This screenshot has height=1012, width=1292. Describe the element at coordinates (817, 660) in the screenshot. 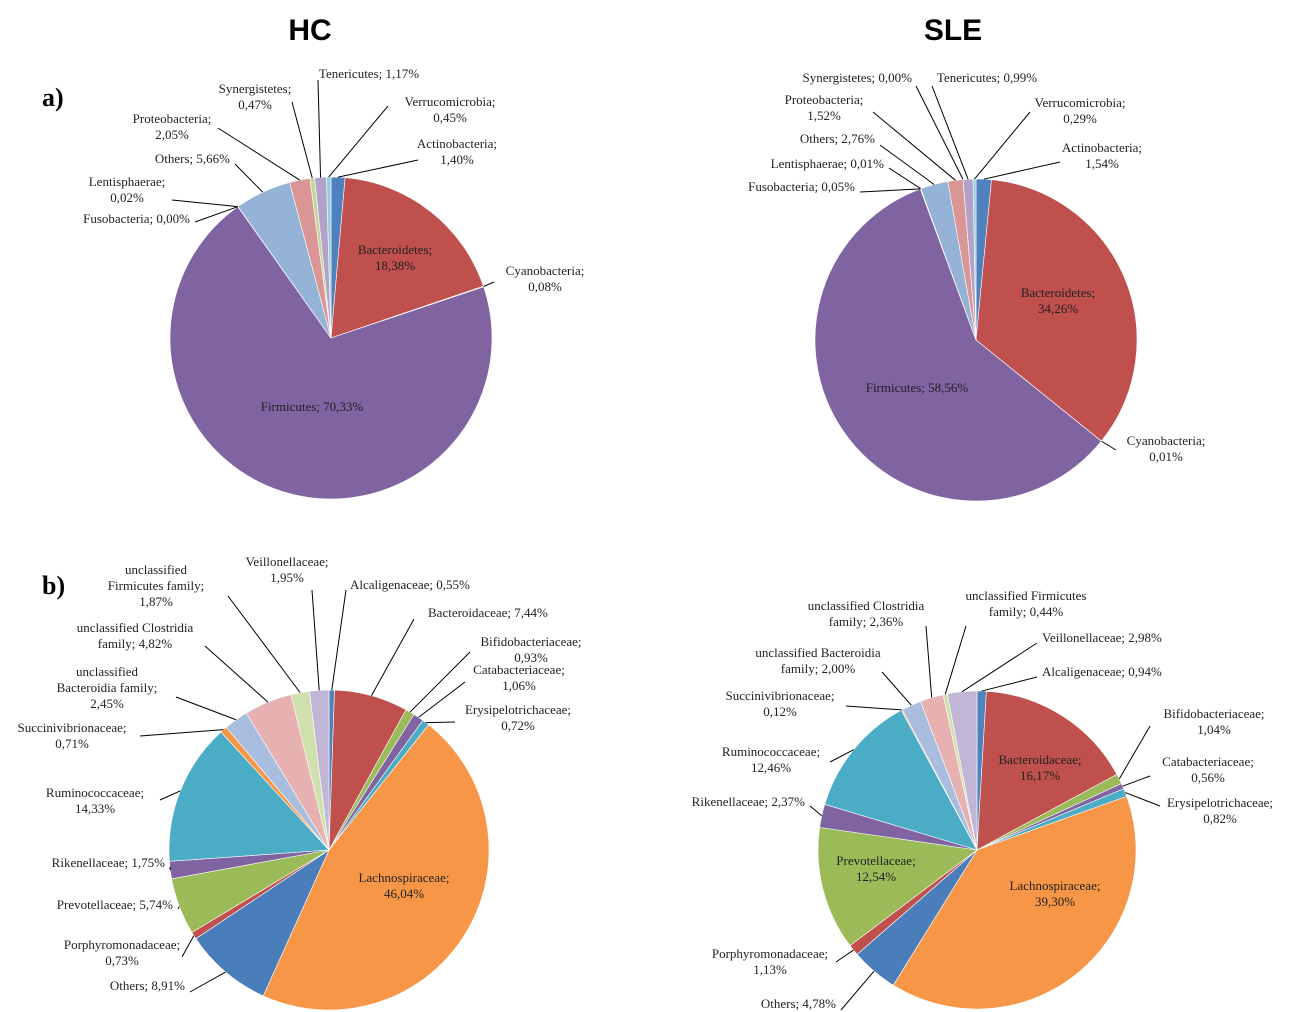

I see `slice-label: unclassified Bacteroidia family; 2,00%` at that location.